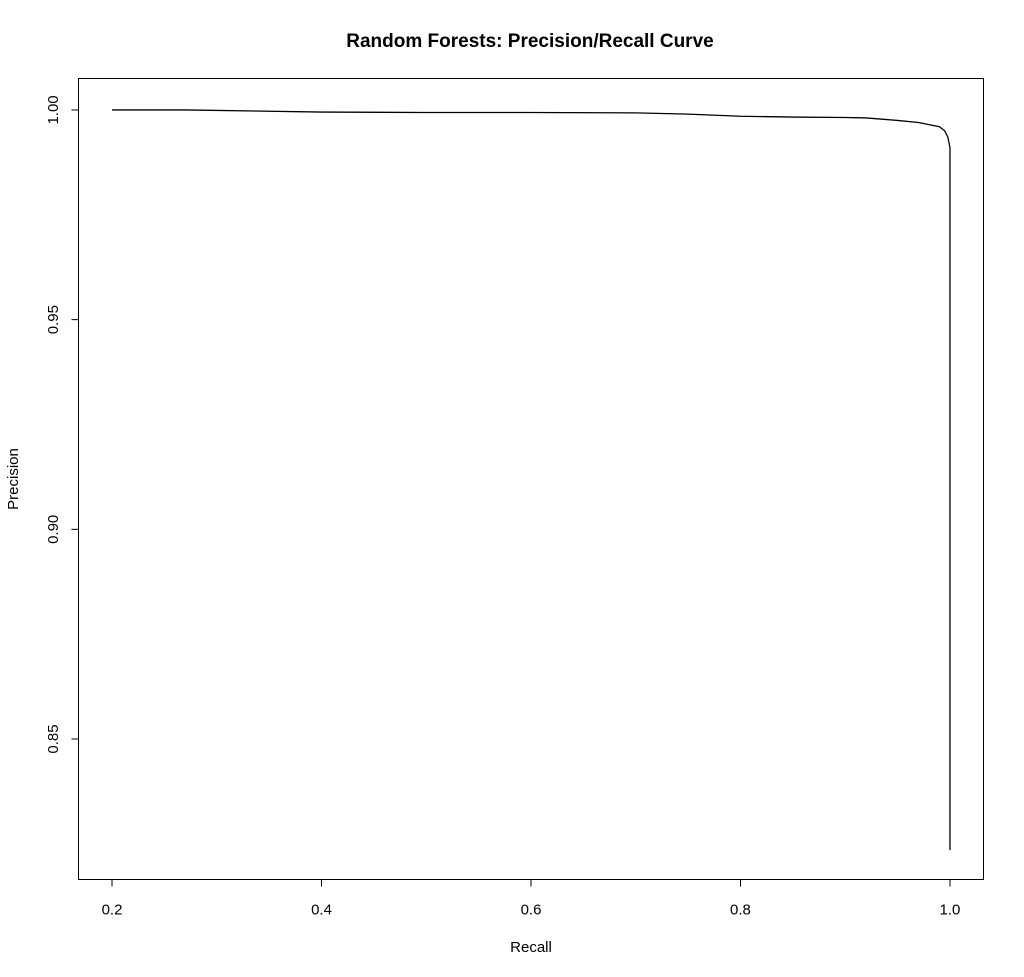 Image resolution: width=1024 pixels, height=977 pixels. What do you see at coordinates (531, 899) in the screenshot?
I see `x-axis-ticks: 0.2 0.4 0.6 0.8 1.0` at bounding box center [531, 899].